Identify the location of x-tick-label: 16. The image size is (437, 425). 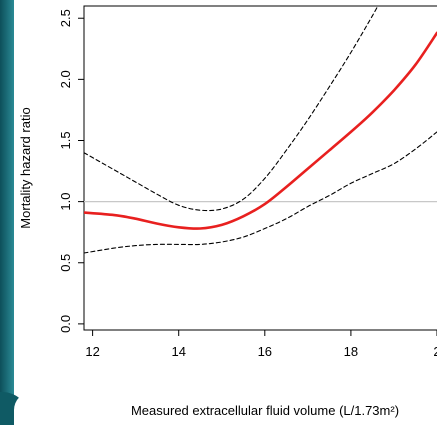
(265, 351).